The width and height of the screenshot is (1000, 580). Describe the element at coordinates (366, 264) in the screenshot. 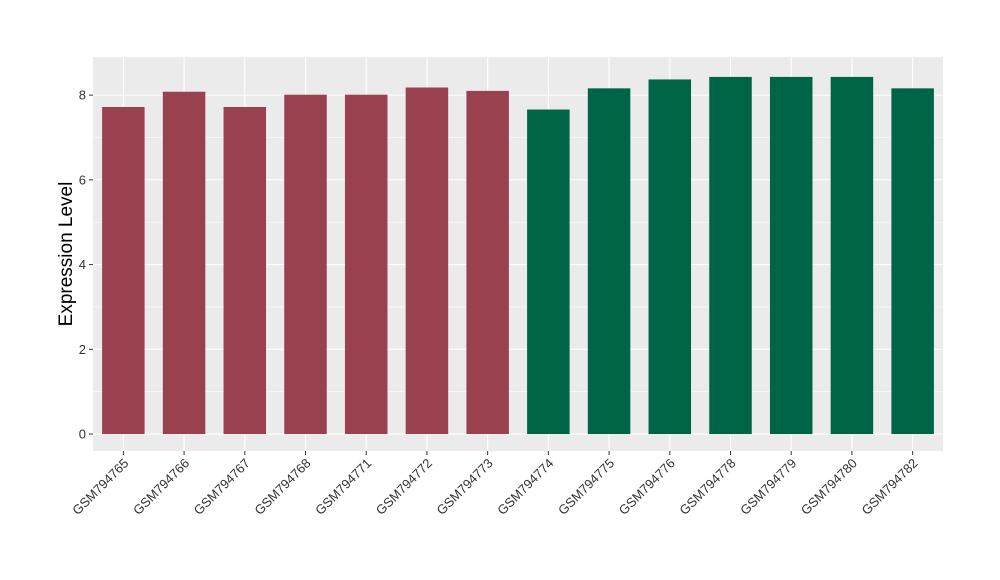

I see `bar-GSM794771` at that location.